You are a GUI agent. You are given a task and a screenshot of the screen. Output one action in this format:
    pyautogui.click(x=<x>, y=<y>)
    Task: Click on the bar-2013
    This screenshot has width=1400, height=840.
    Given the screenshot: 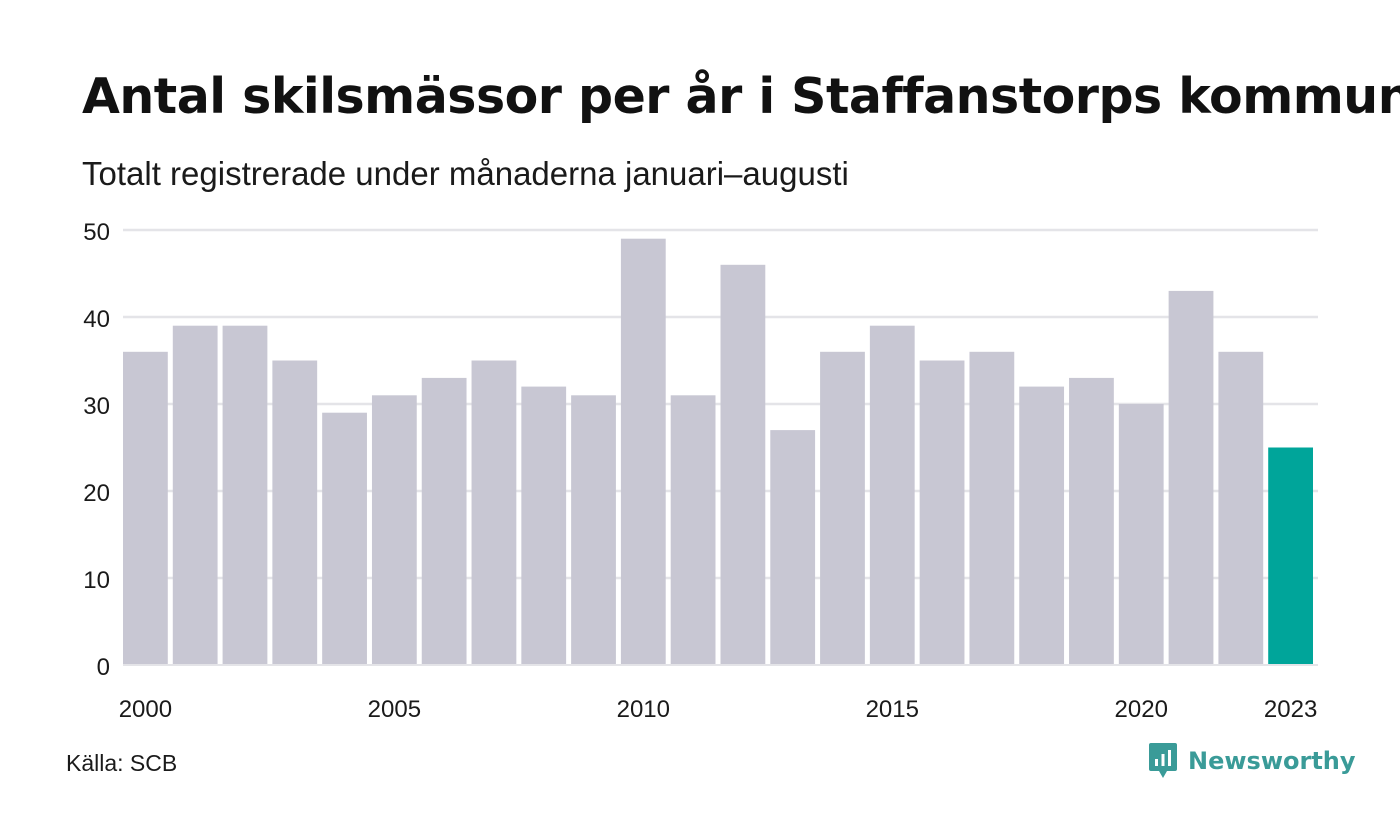 What is the action you would take?
    pyautogui.click(x=793, y=547)
    